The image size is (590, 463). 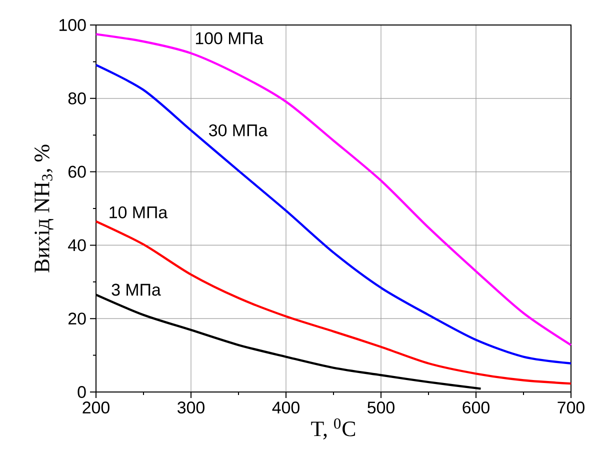 I want to click on series-label: 100 МПа, so click(x=230, y=38).